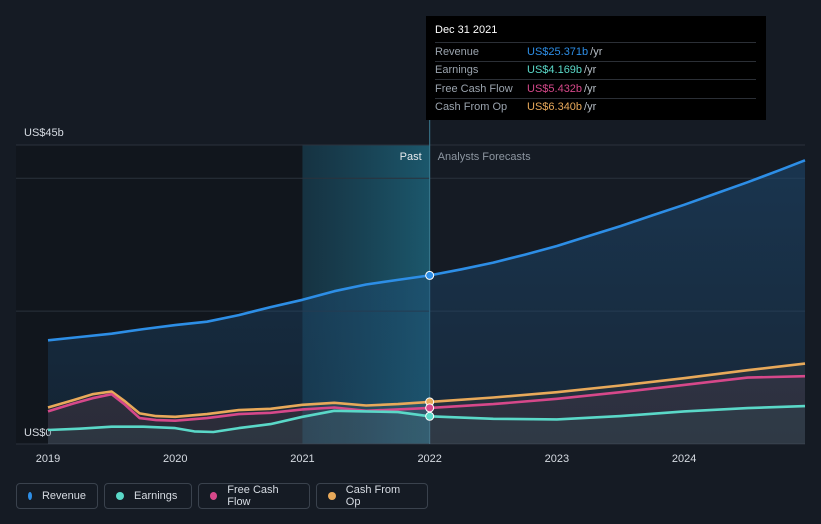 The height and width of the screenshot is (524, 821). I want to click on tooltip-row-revenue: Revenue US$25.371b /yr, so click(595, 51).